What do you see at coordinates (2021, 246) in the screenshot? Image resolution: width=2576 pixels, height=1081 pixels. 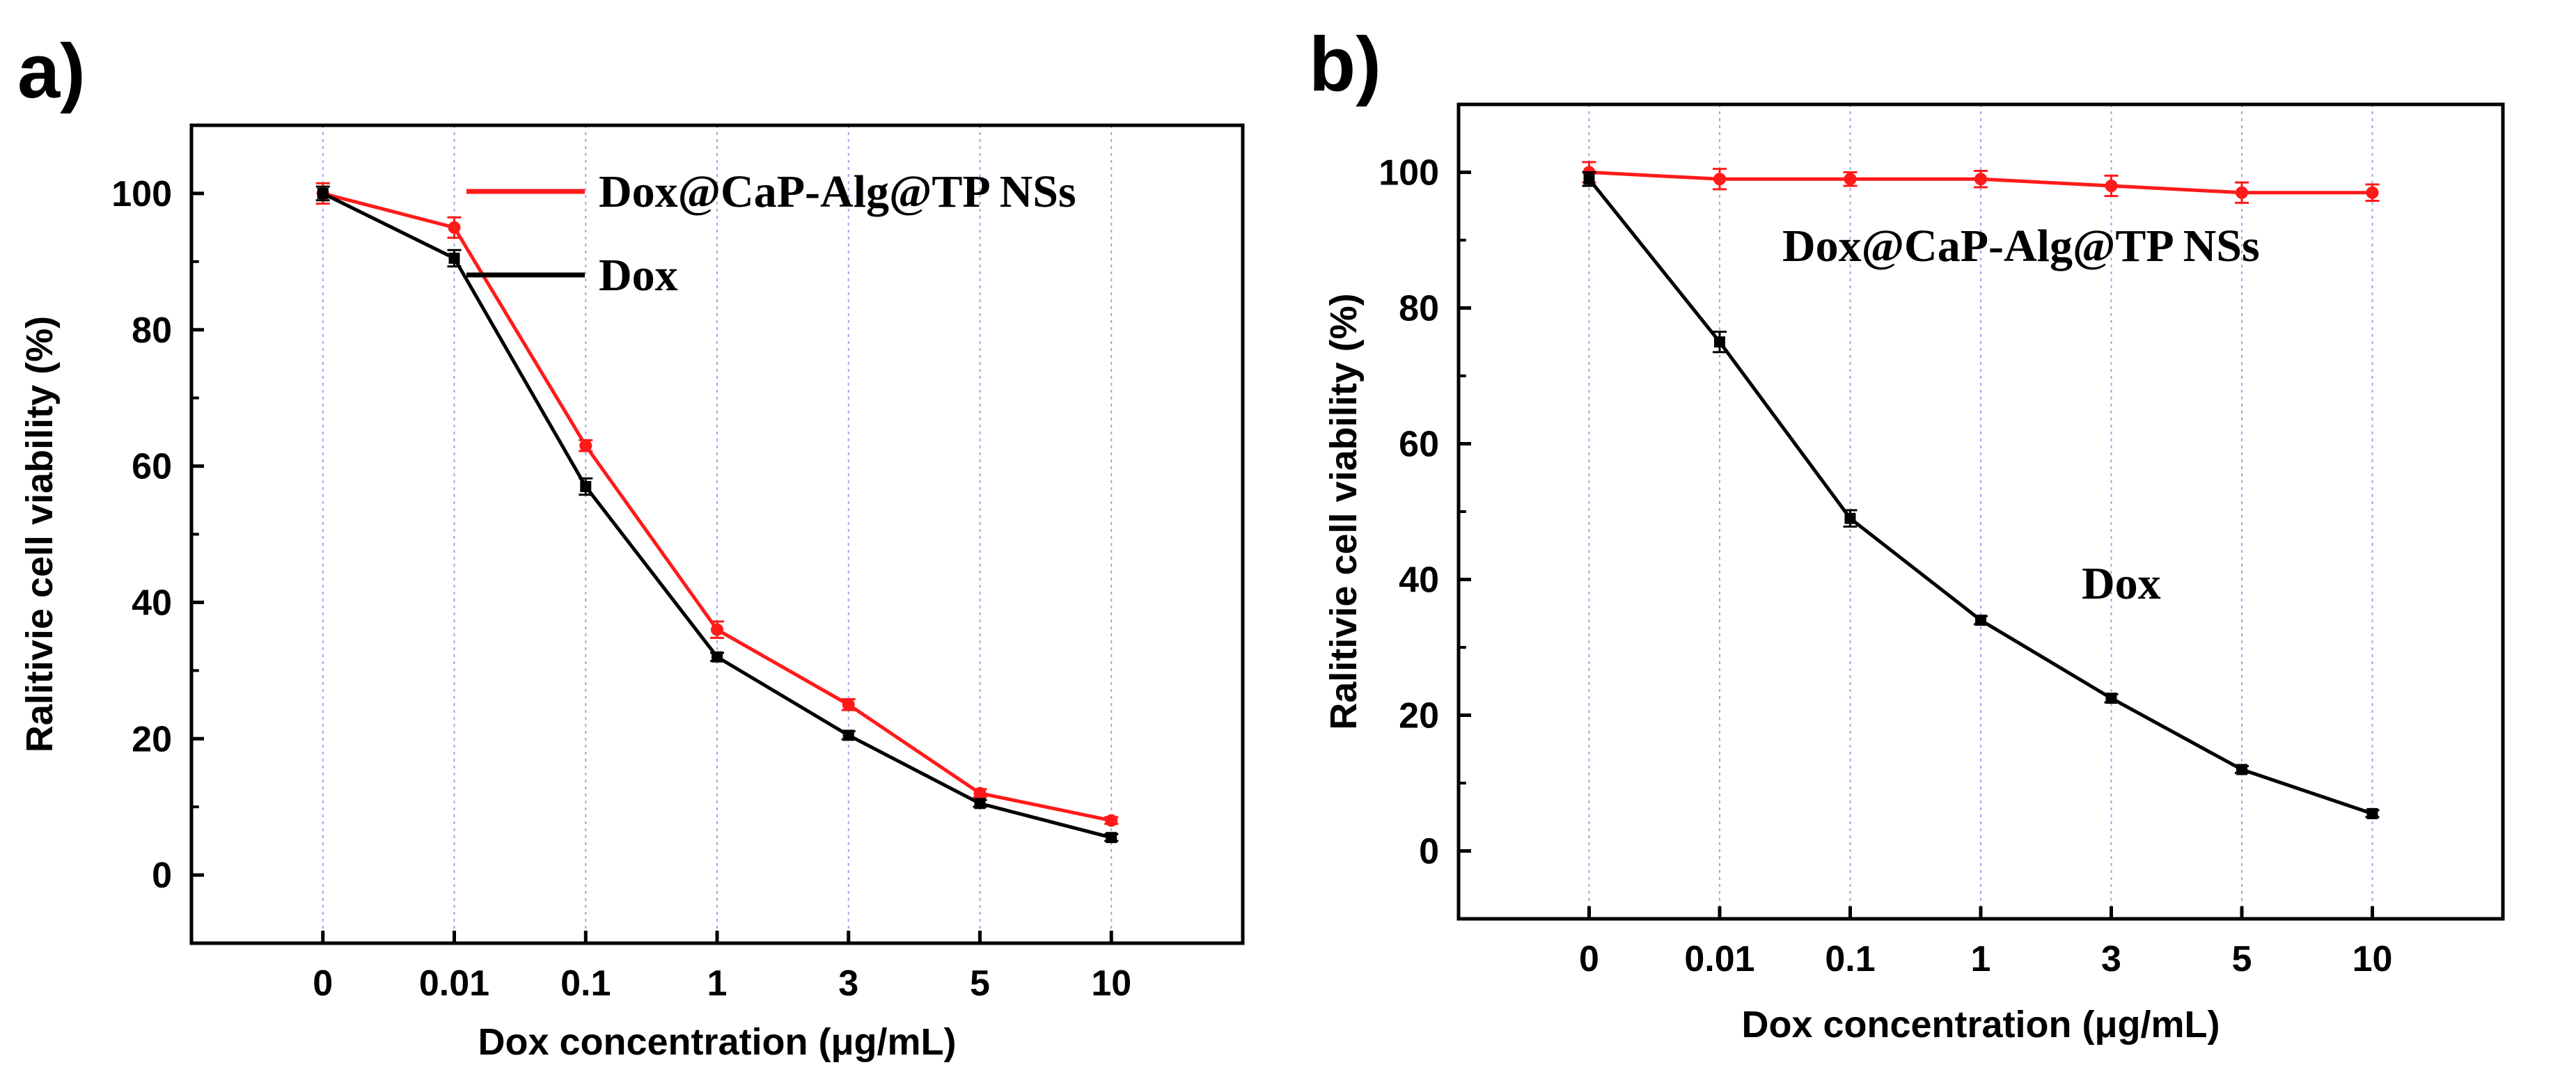 I see `annotation-label: Dox@CaP-Alg@TP NSs` at bounding box center [2021, 246].